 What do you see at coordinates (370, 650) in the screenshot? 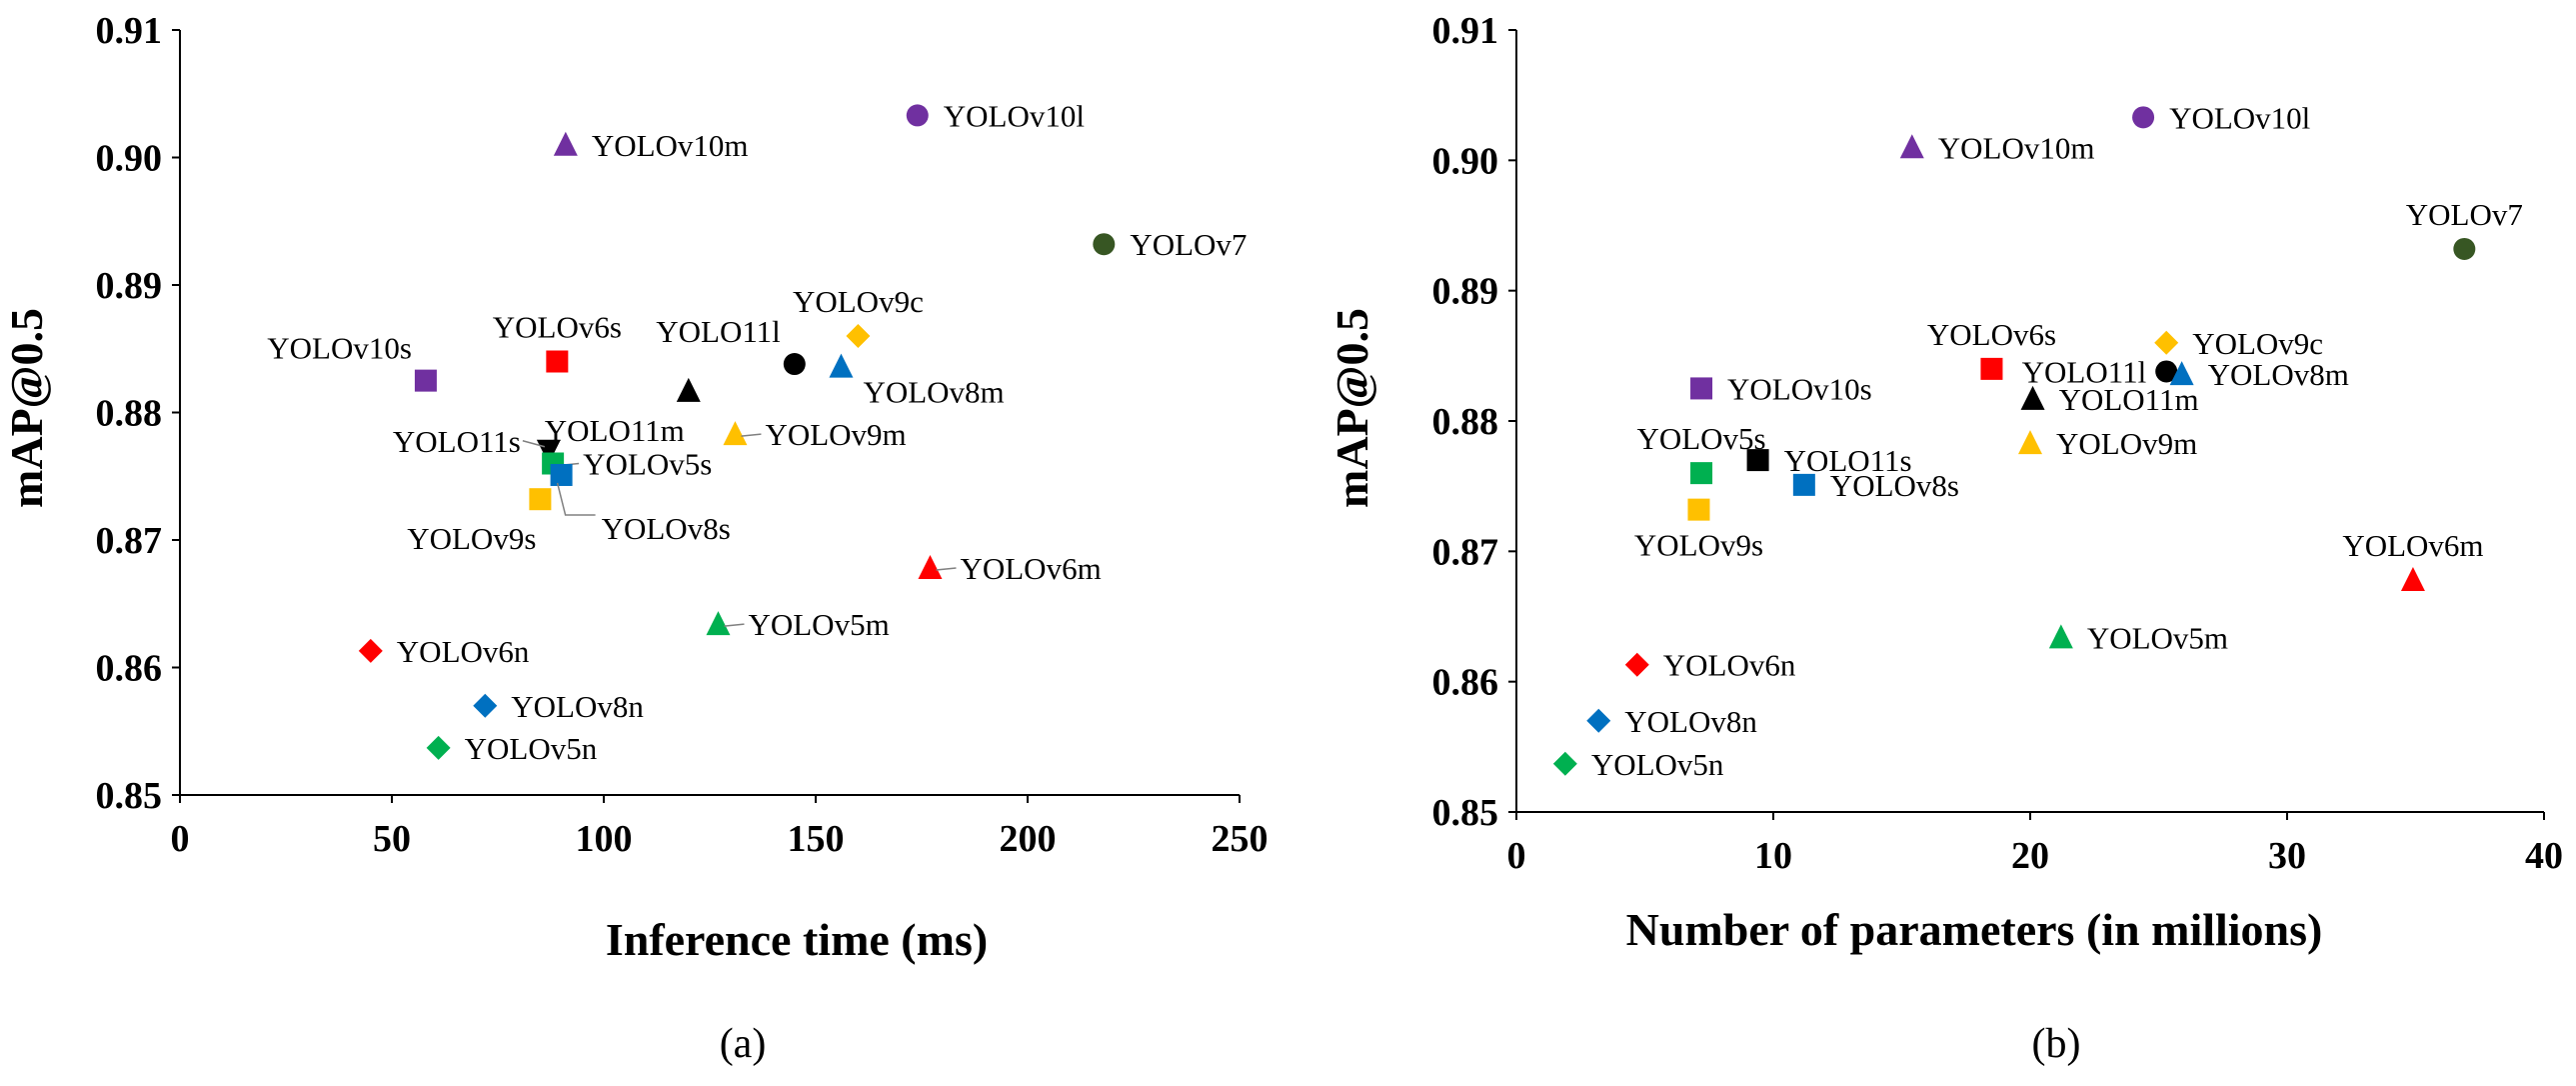
I see `panel-a-marker-yolov6n` at bounding box center [370, 650].